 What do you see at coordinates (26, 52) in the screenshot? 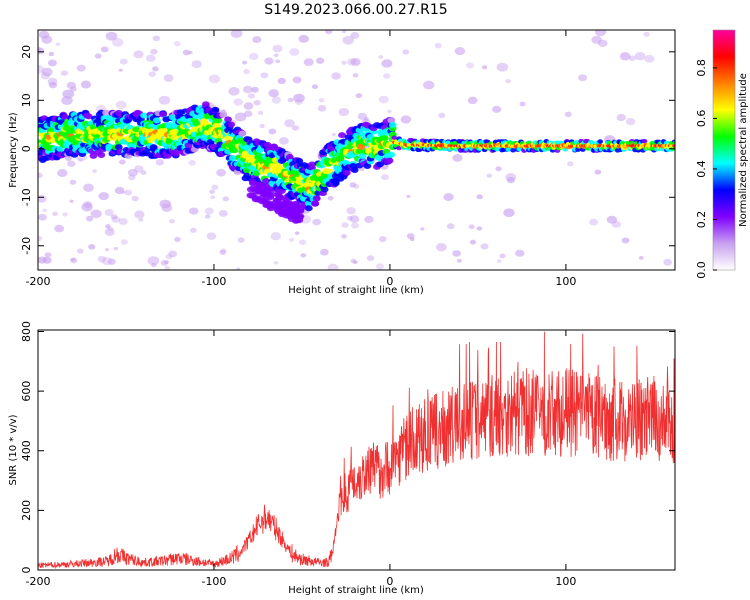
I see `spectrogram-ytick-label: 20` at bounding box center [26, 52].